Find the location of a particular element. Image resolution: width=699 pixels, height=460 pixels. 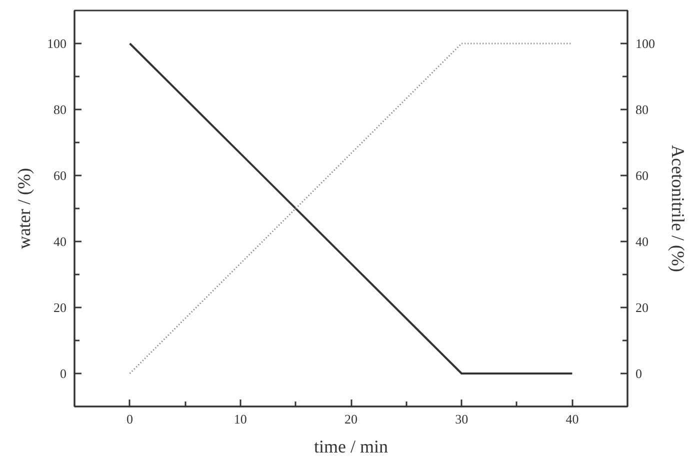

x-tick-label: 40 is located at coordinates (572, 419).